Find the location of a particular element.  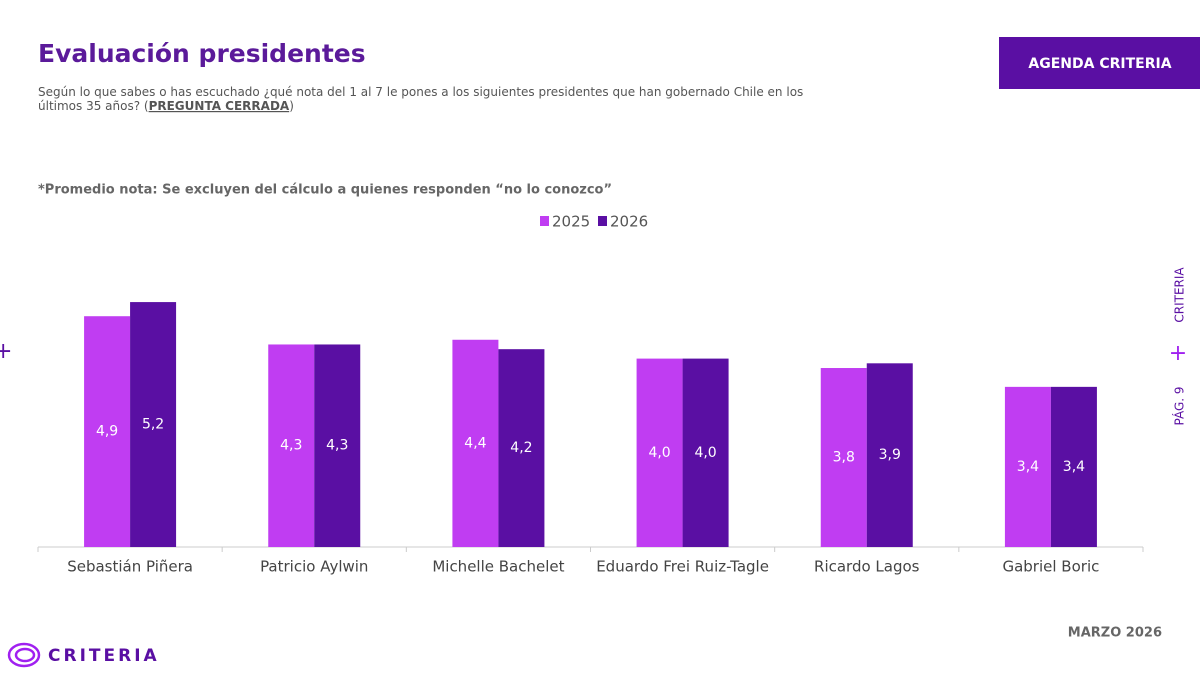

subtitle-end: ) is located at coordinates (291, 106).